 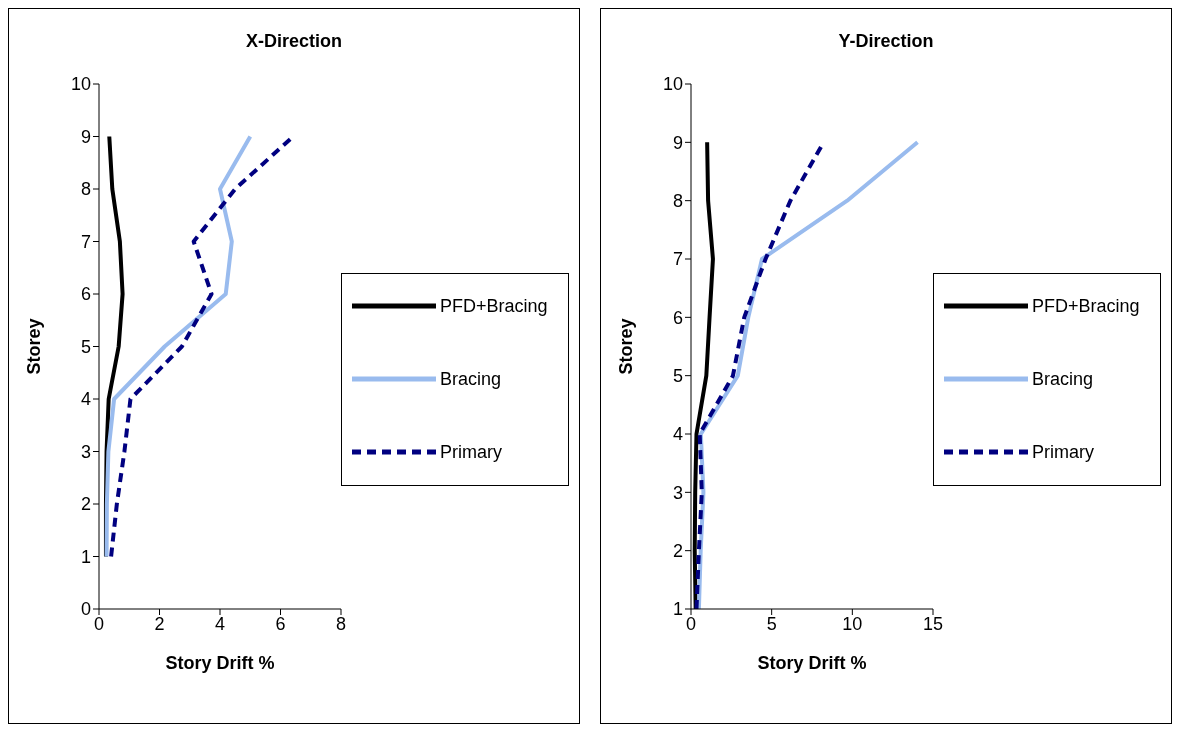 What do you see at coordinates (886, 40) in the screenshot?
I see `chart-title: Y-Direction` at bounding box center [886, 40].